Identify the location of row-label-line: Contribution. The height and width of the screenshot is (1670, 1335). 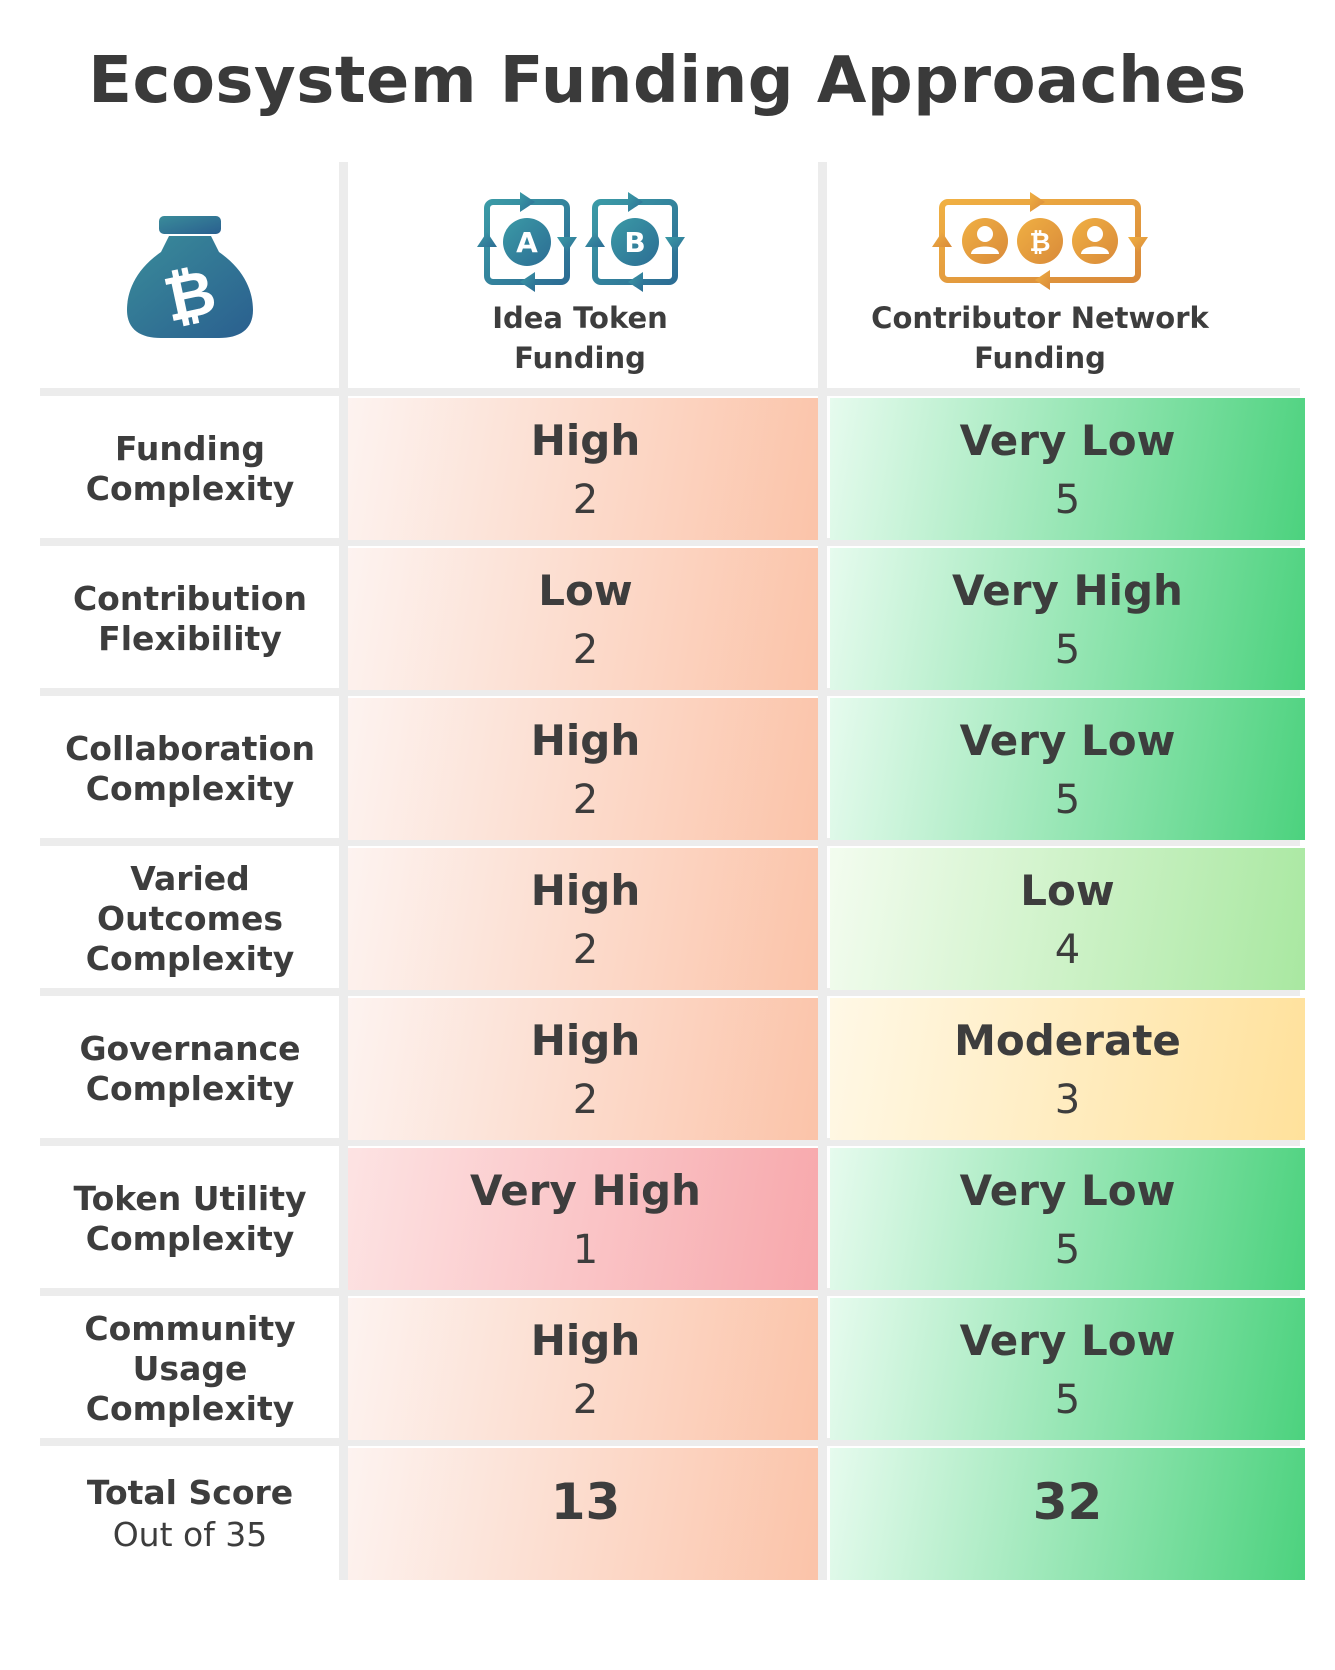
(190, 598).